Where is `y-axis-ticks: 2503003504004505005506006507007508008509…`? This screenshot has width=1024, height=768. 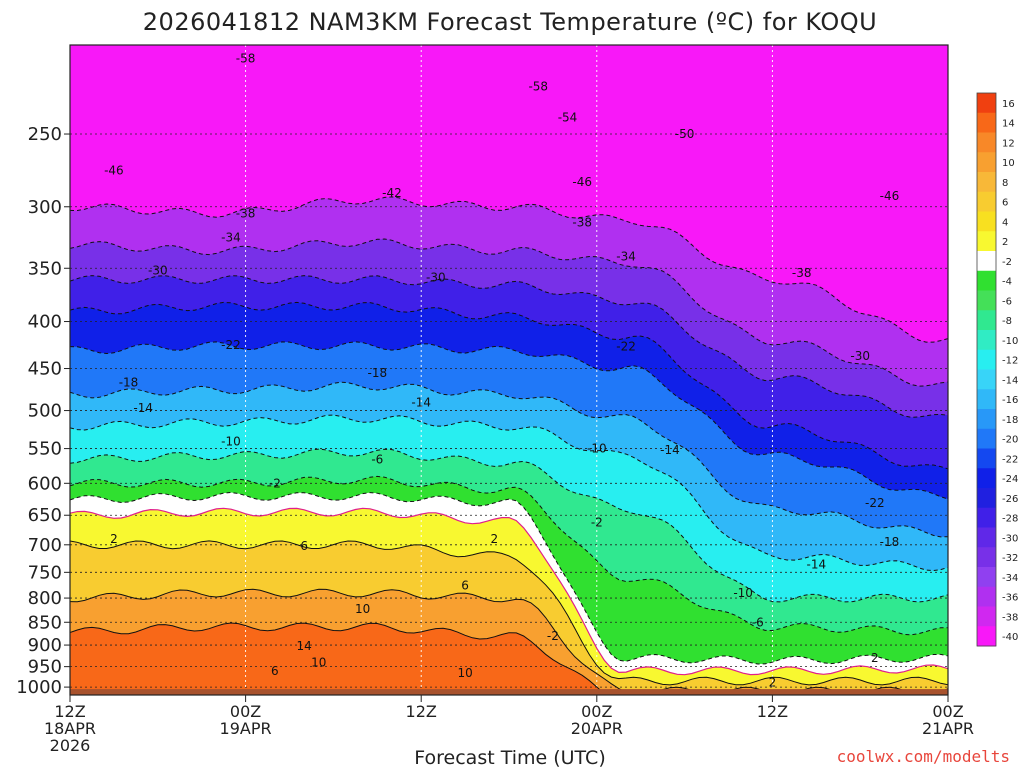 y-axis-ticks: 2503003504004505005506006507007508008509… is located at coordinates (43, 411).